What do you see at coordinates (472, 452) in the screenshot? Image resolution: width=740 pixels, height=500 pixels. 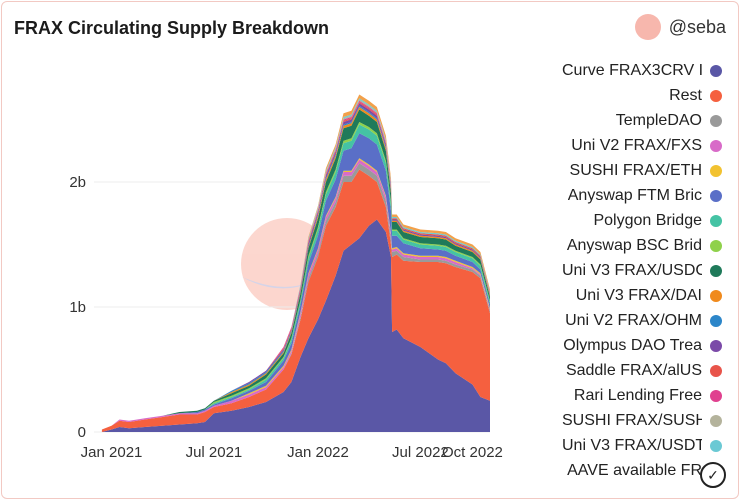 I see `x-tick-label: Oct 2022` at bounding box center [472, 452].